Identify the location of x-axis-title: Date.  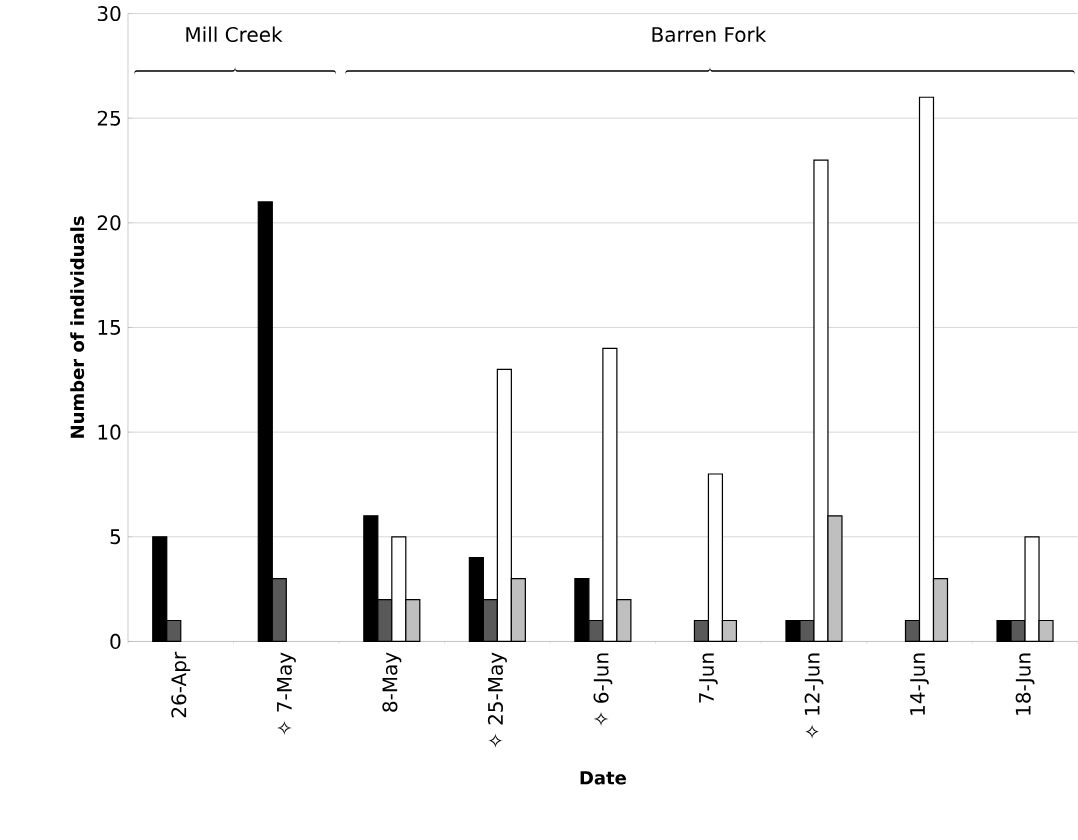
(603, 777).